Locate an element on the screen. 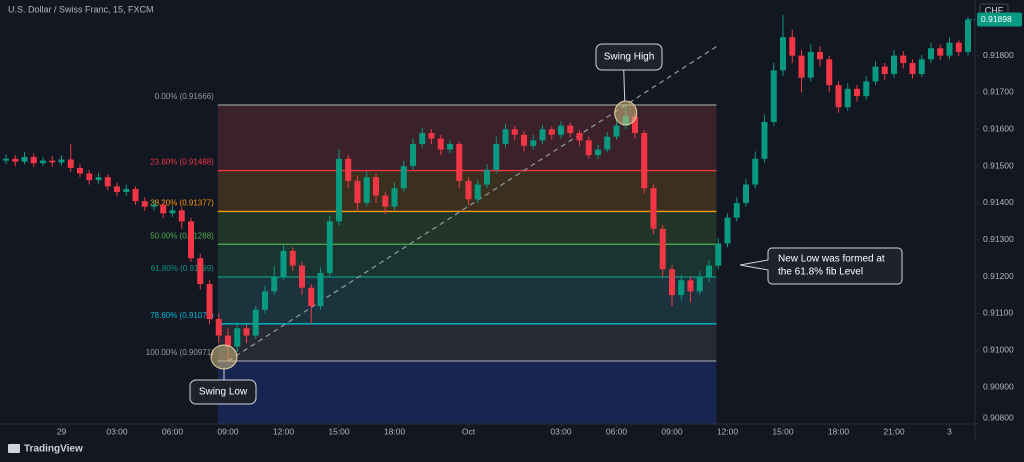 Image resolution: width=1024 pixels, height=462 pixels. y-tick-label: 0.91100 is located at coordinates (998, 313).